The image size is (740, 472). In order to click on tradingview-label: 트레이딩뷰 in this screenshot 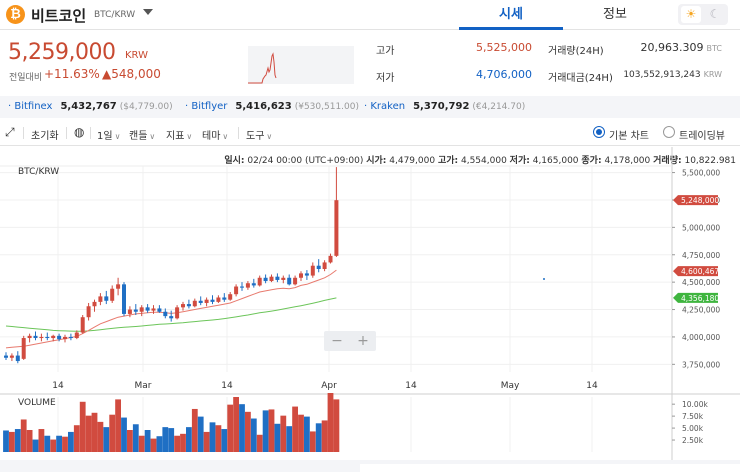, I will do `click(702, 136)`.